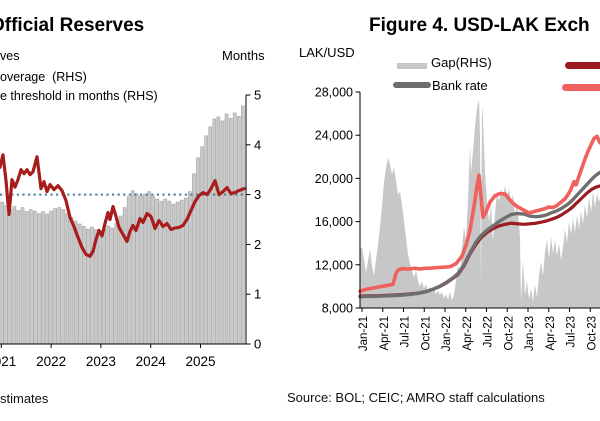 This screenshot has height=421, width=600. What do you see at coordinates (572, 331) in the screenshot?
I see `svg-text: Jul-23` at bounding box center [572, 331].